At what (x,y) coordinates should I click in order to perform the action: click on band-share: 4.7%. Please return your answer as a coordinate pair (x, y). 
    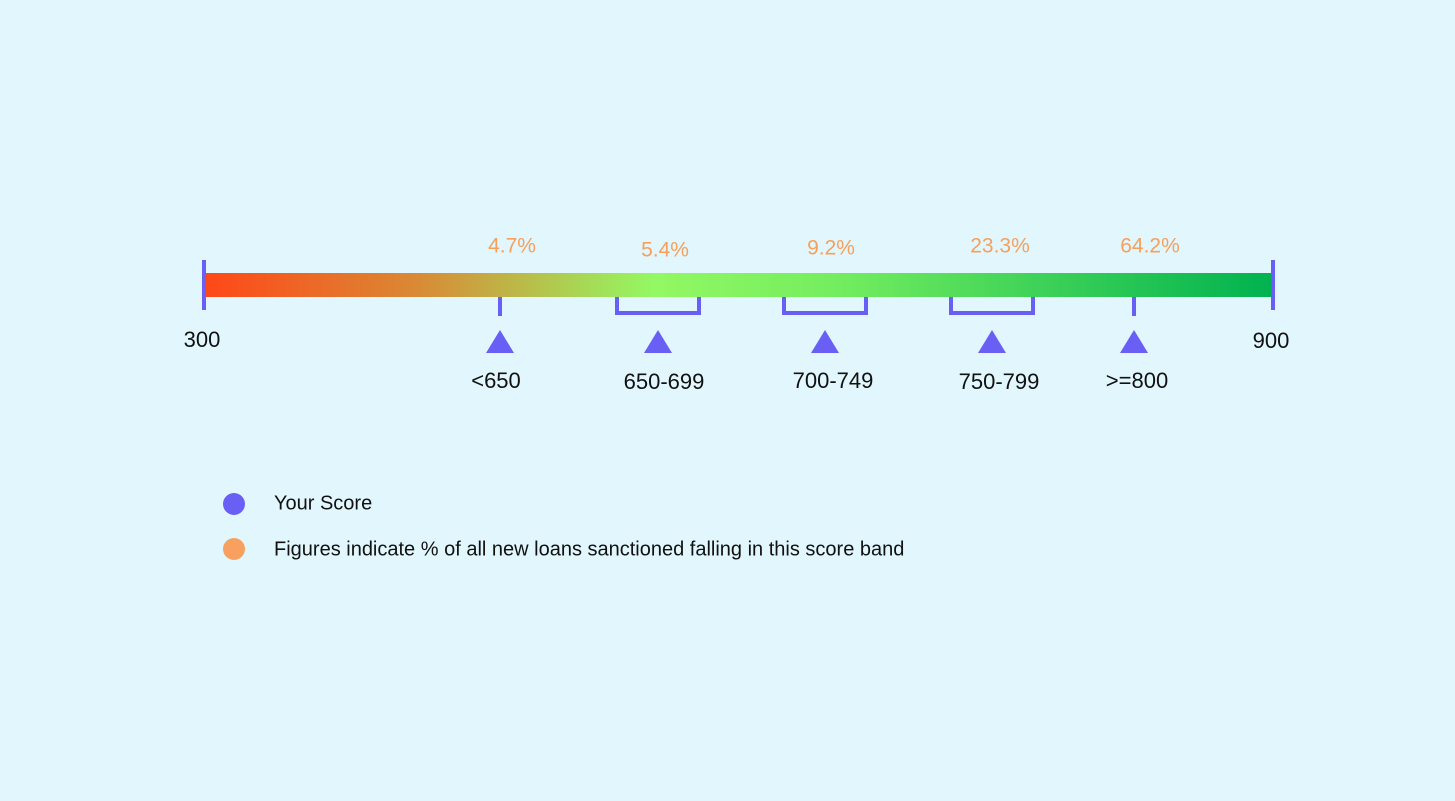
    Looking at the image, I should click on (512, 246).